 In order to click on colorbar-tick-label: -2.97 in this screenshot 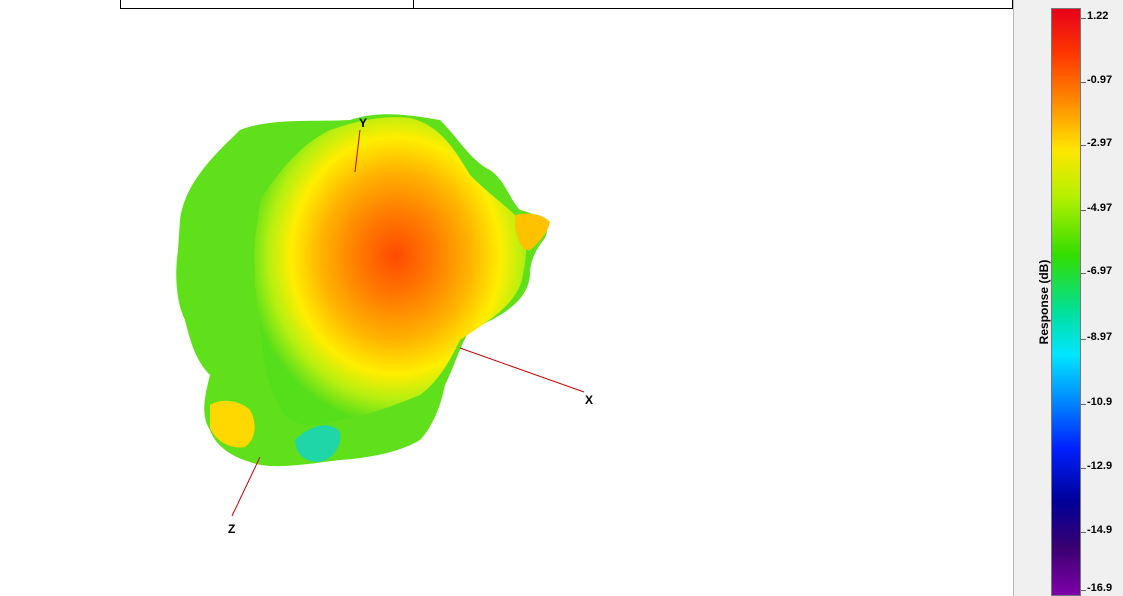, I will do `click(1100, 143)`.